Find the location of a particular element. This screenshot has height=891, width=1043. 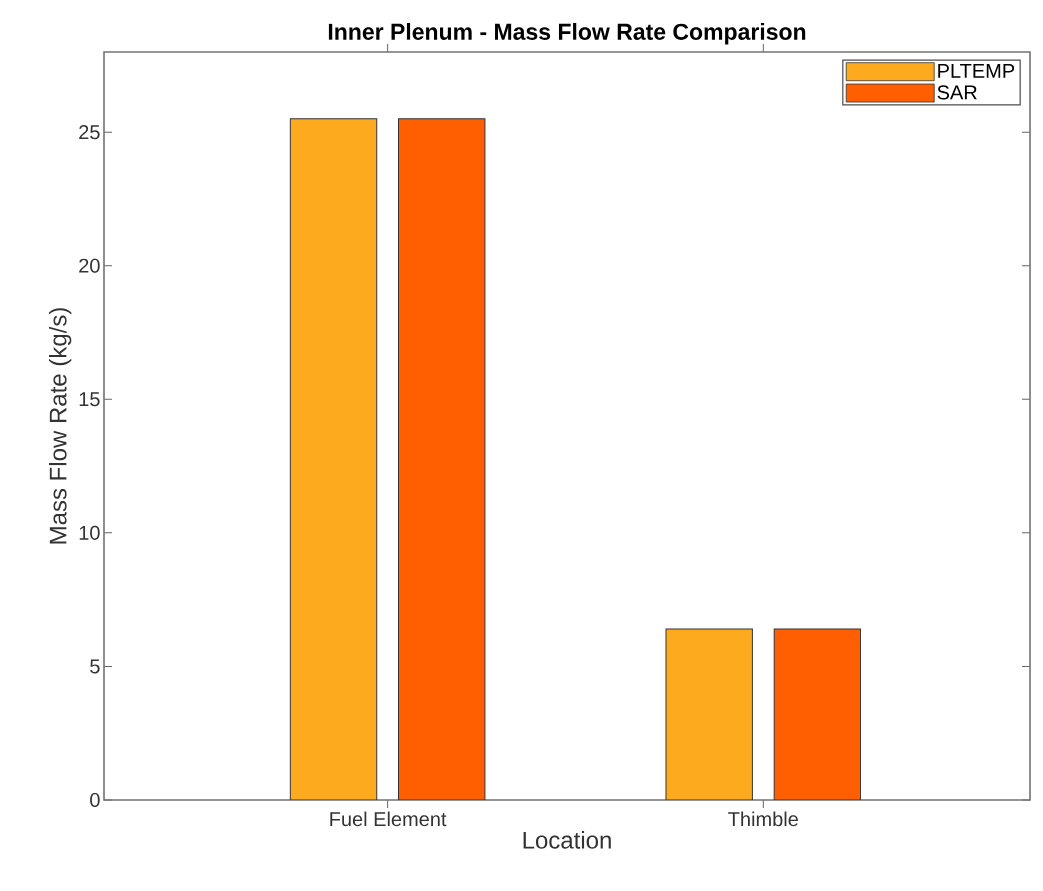

chart-title: Inner Plenum - Mass Flow Rate Comparison is located at coordinates (567, 34).